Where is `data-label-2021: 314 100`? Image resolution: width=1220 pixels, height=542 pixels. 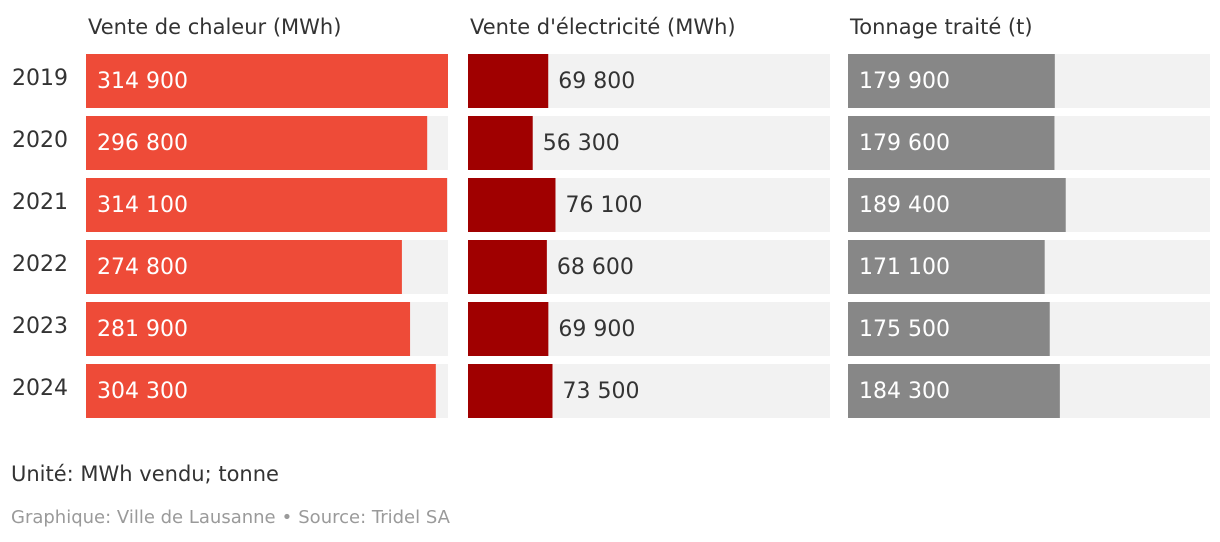 data-label-2021: 314 100 is located at coordinates (142, 205).